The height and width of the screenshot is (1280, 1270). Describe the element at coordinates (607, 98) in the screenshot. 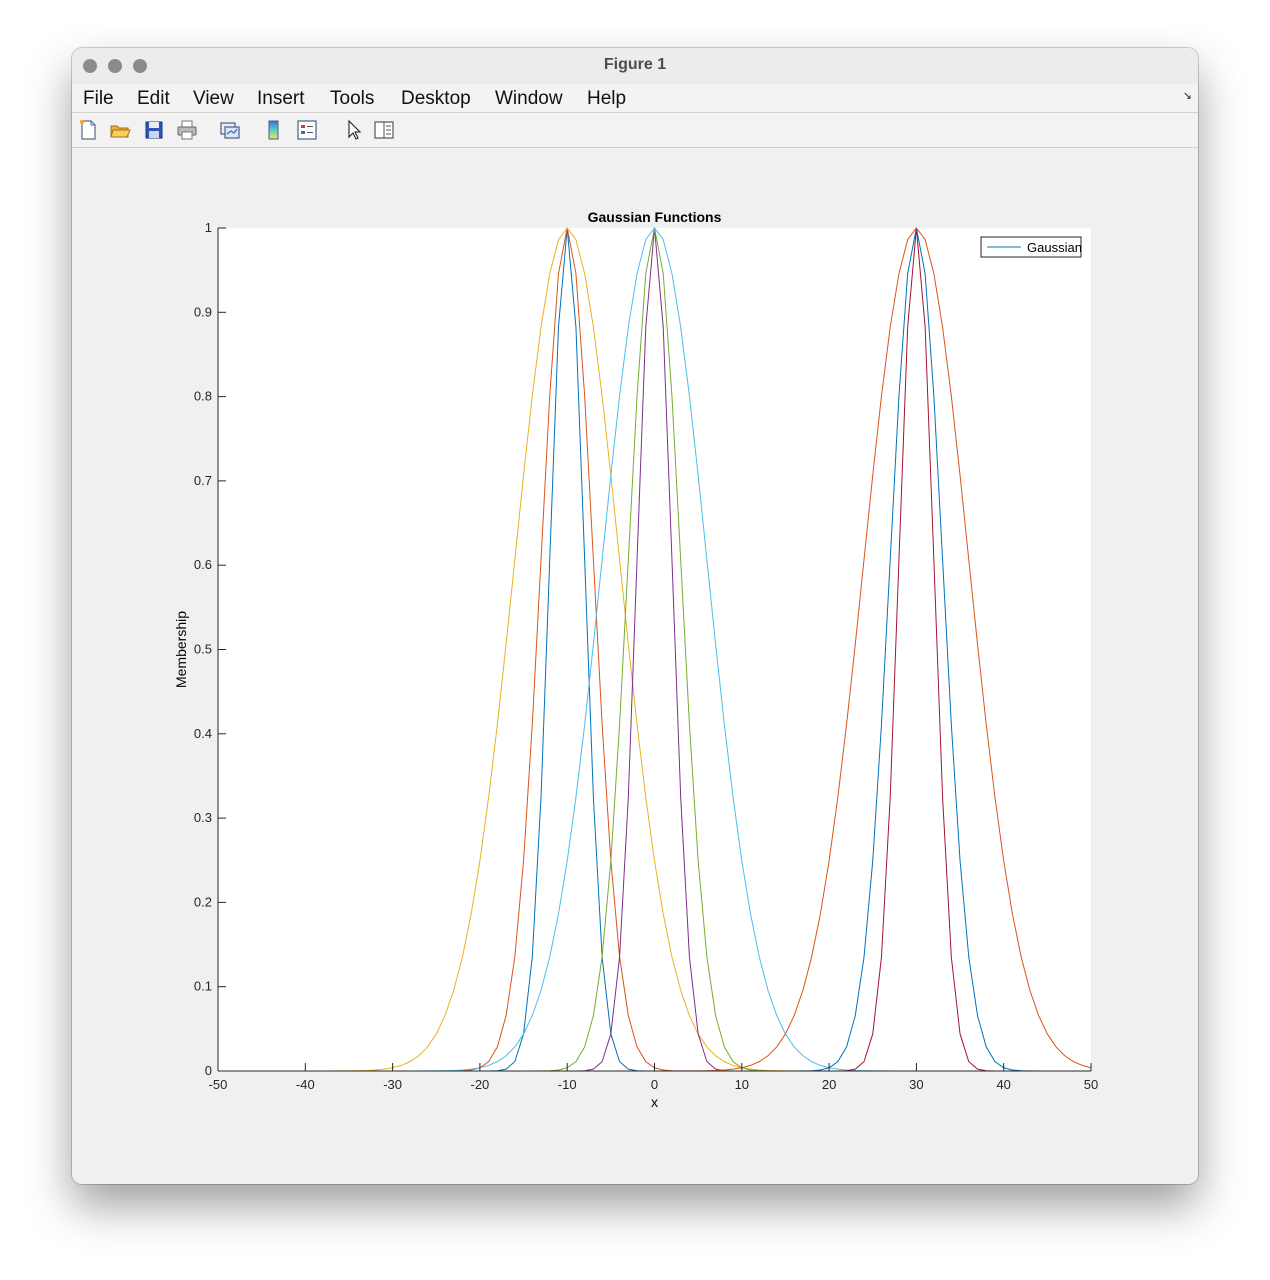

I see `menu-help: Help` at that location.